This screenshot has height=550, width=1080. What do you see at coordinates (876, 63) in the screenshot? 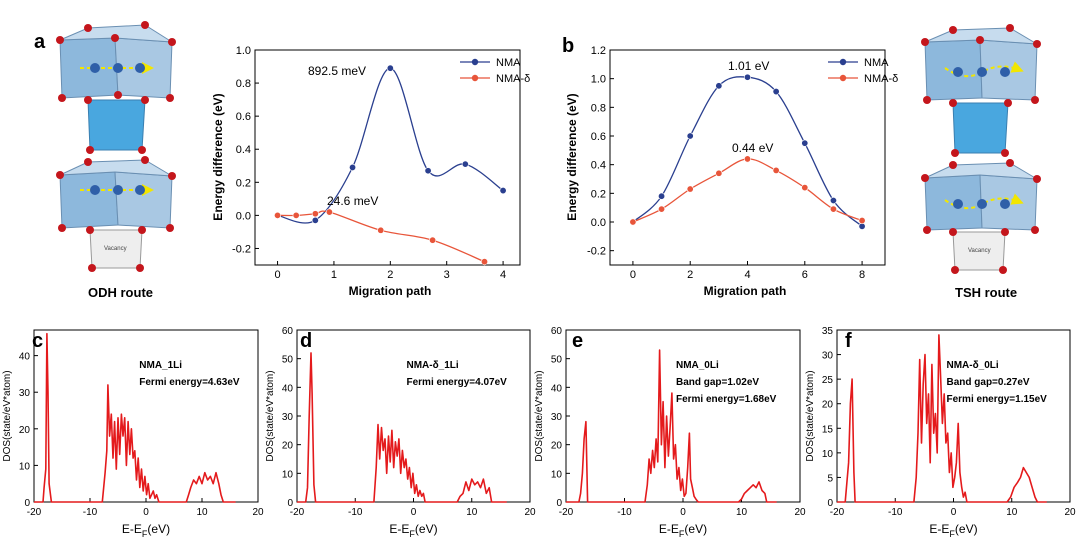
I see `legend-label: NMA` at bounding box center [876, 63].